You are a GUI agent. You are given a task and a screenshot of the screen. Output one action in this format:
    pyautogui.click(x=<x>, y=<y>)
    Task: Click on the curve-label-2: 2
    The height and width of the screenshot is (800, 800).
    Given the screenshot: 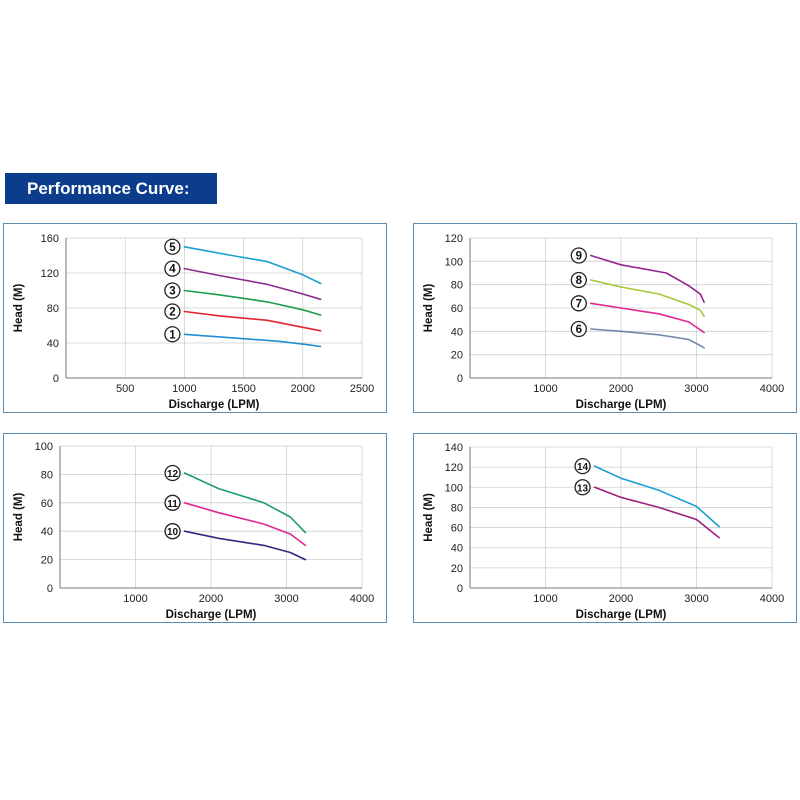 What is the action you would take?
    pyautogui.click(x=172, y=311)
    